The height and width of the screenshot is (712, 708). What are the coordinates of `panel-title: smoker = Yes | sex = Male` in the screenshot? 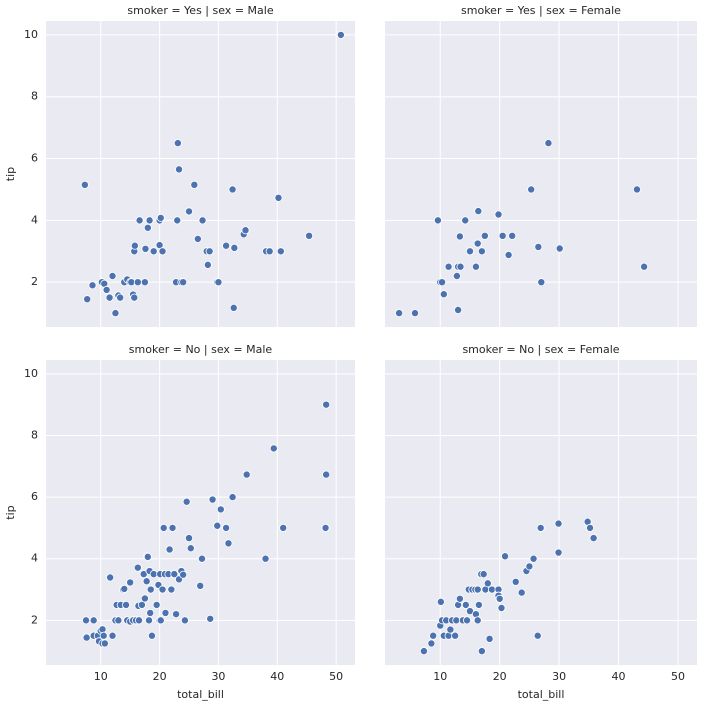 It's located at (200, 10).